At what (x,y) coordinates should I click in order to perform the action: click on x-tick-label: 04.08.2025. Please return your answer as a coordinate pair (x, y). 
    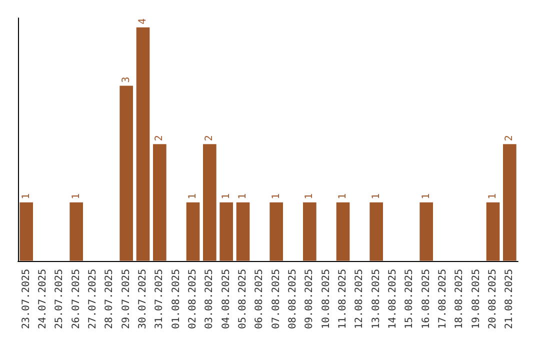
    Looking at the image, I should click on (226, 299).